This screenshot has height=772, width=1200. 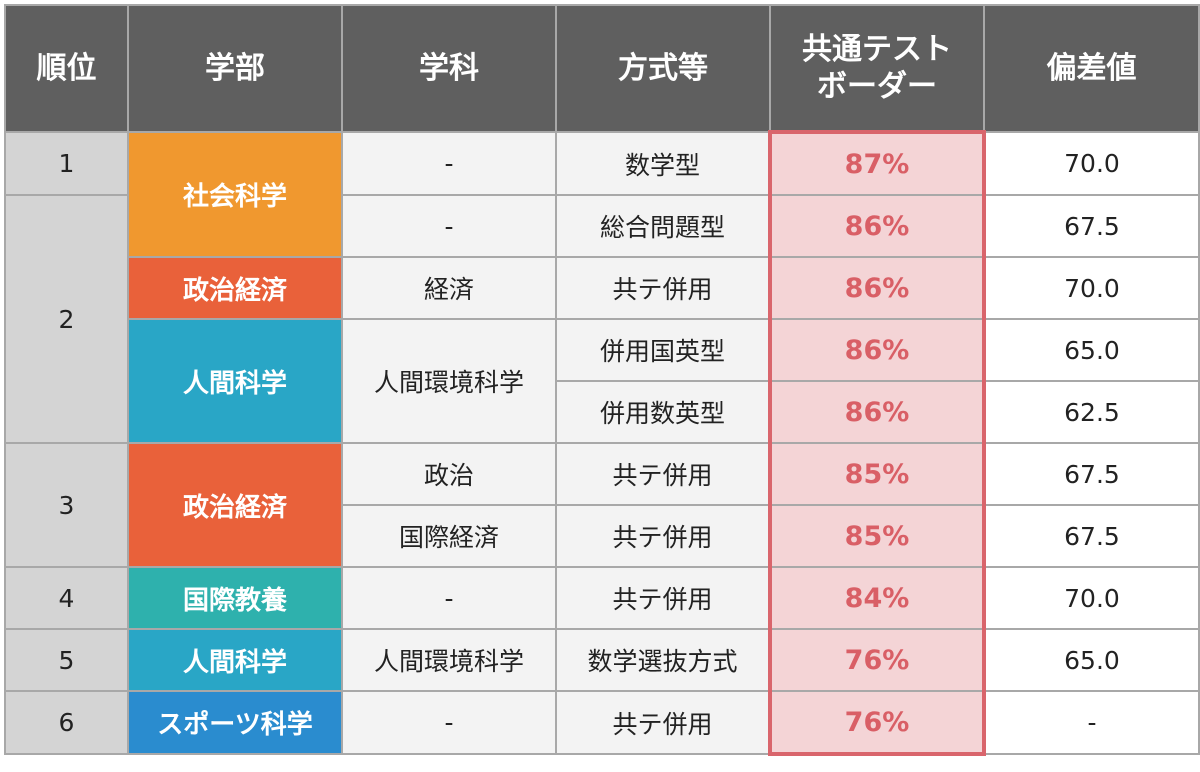 I want to click on table-row: 4 国際教養 - 共テ併用 84% 70.0, so click(x=602, y=598).